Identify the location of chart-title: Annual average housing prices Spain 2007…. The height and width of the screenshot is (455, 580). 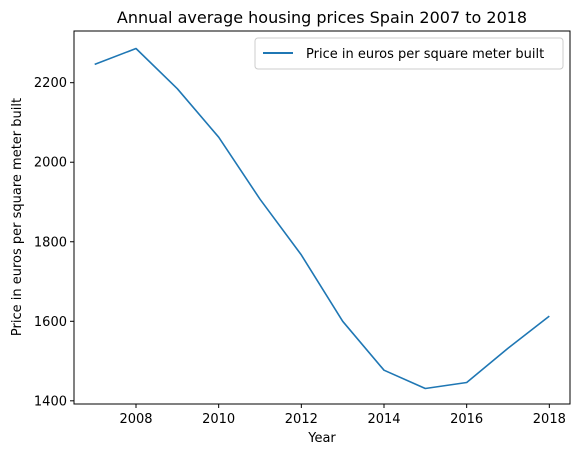
(322, 17).